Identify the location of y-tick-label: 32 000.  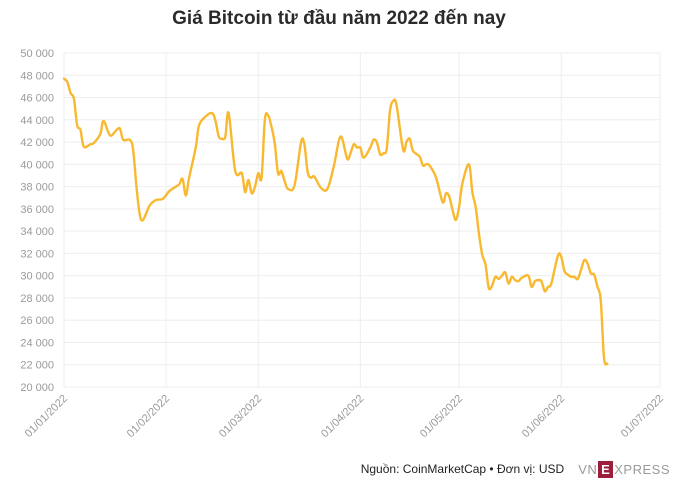
(37, 254).